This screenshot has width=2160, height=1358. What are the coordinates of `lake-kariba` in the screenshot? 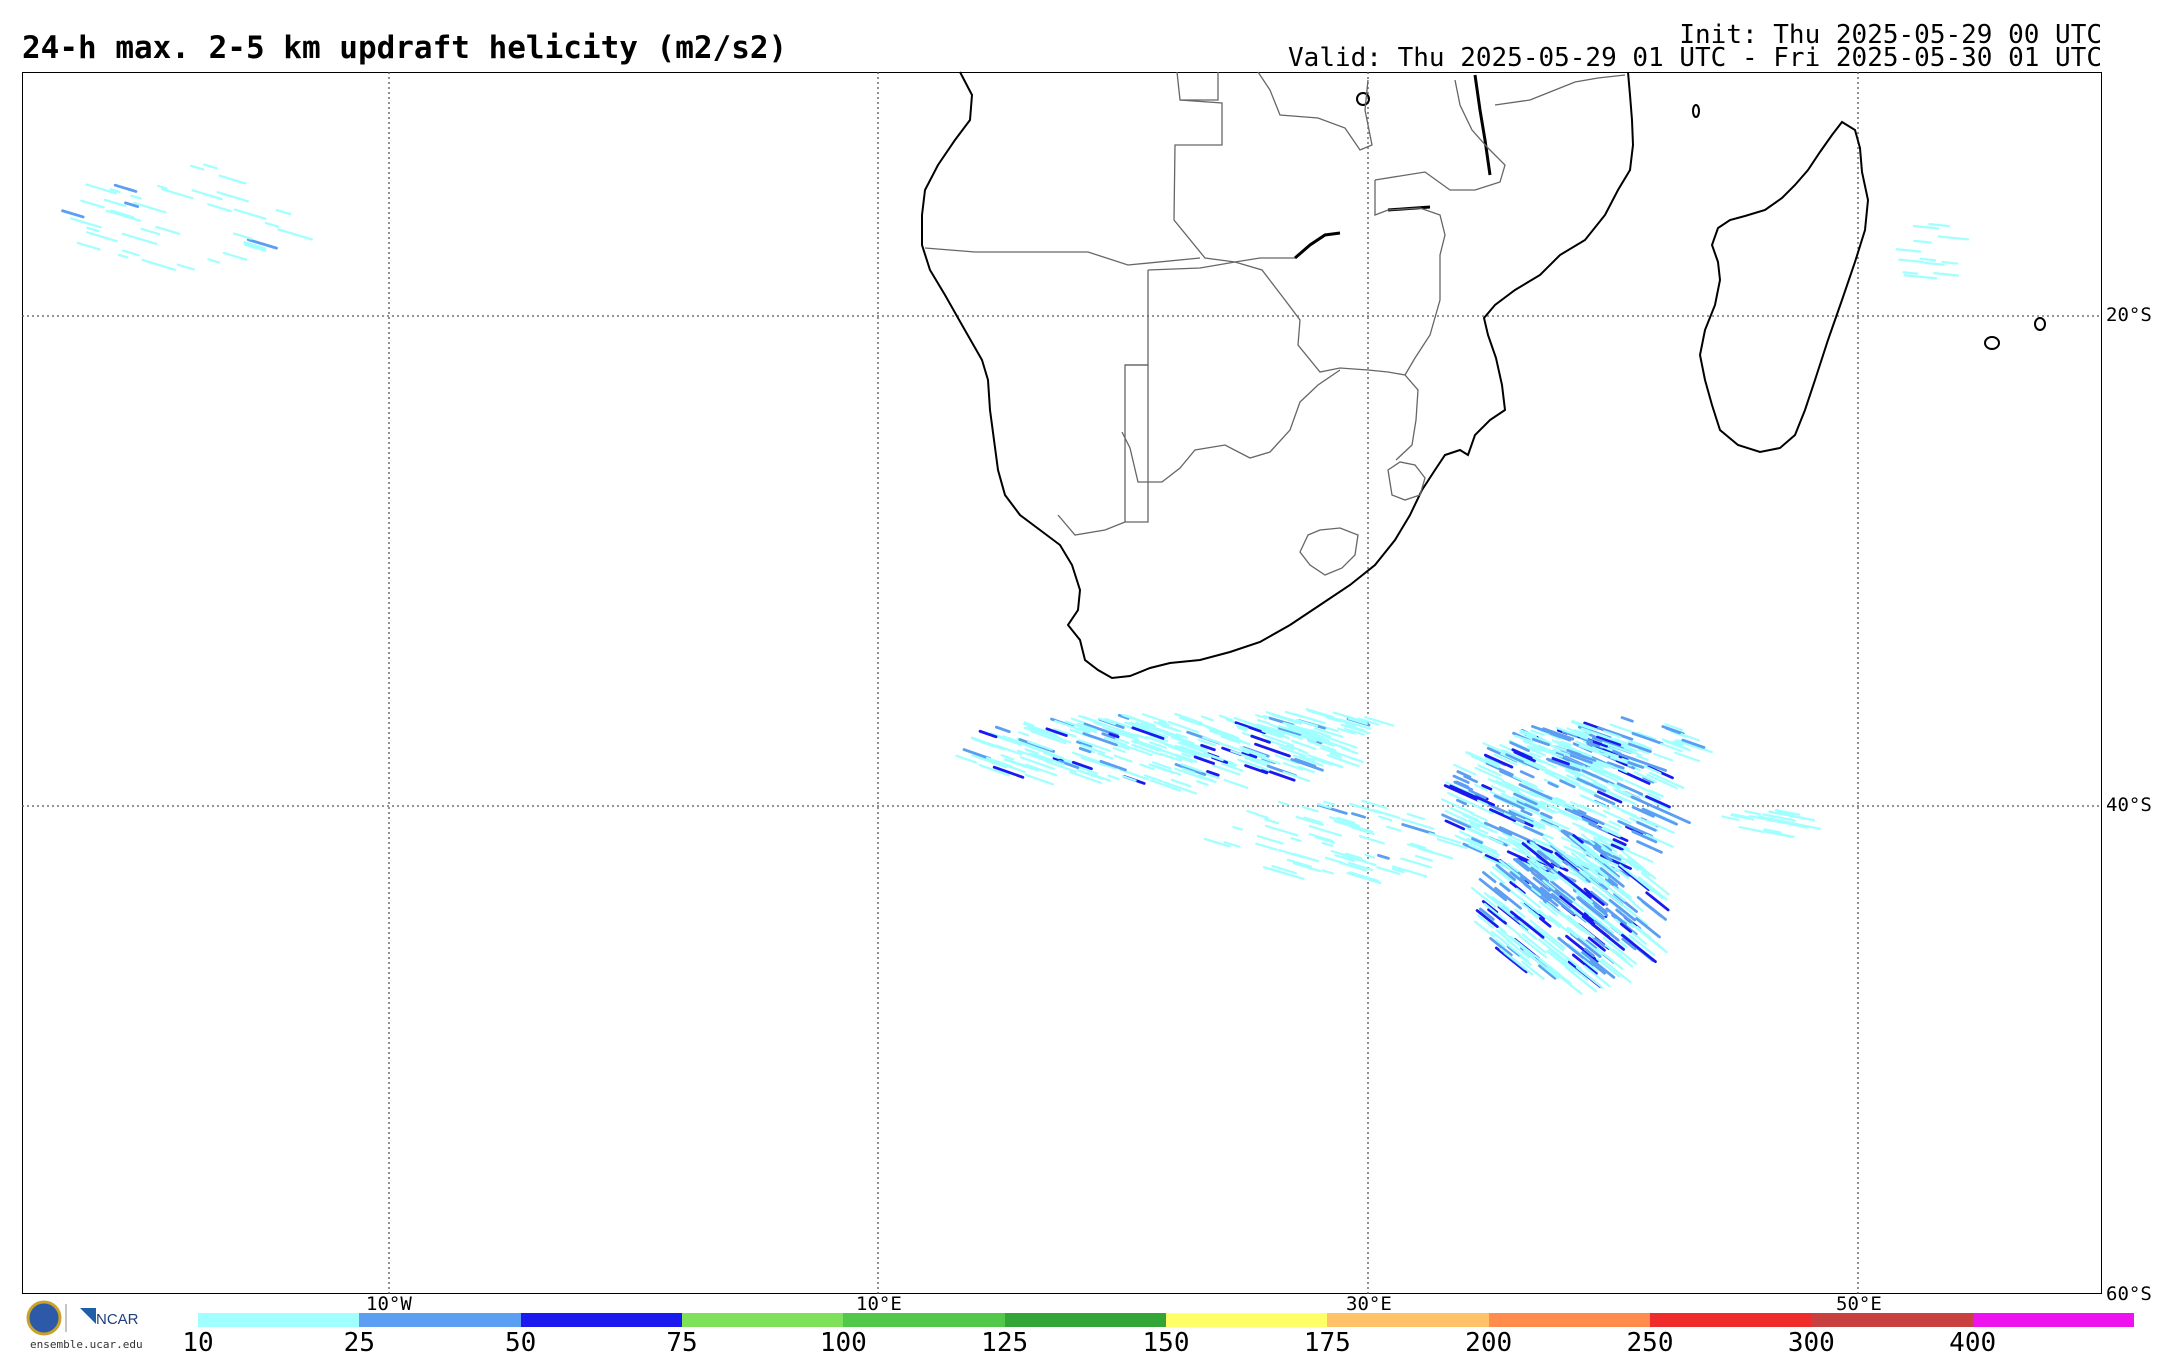 It's located at (1317, 245).